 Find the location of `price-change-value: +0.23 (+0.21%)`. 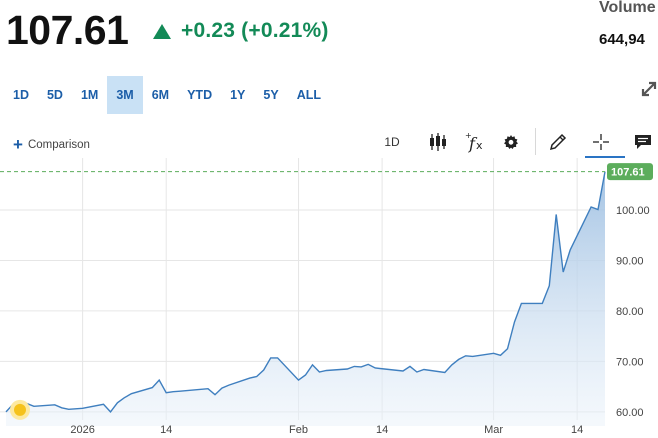

price-change-value: +0.23 (+0.21%) is located at coordinates (255, 30).